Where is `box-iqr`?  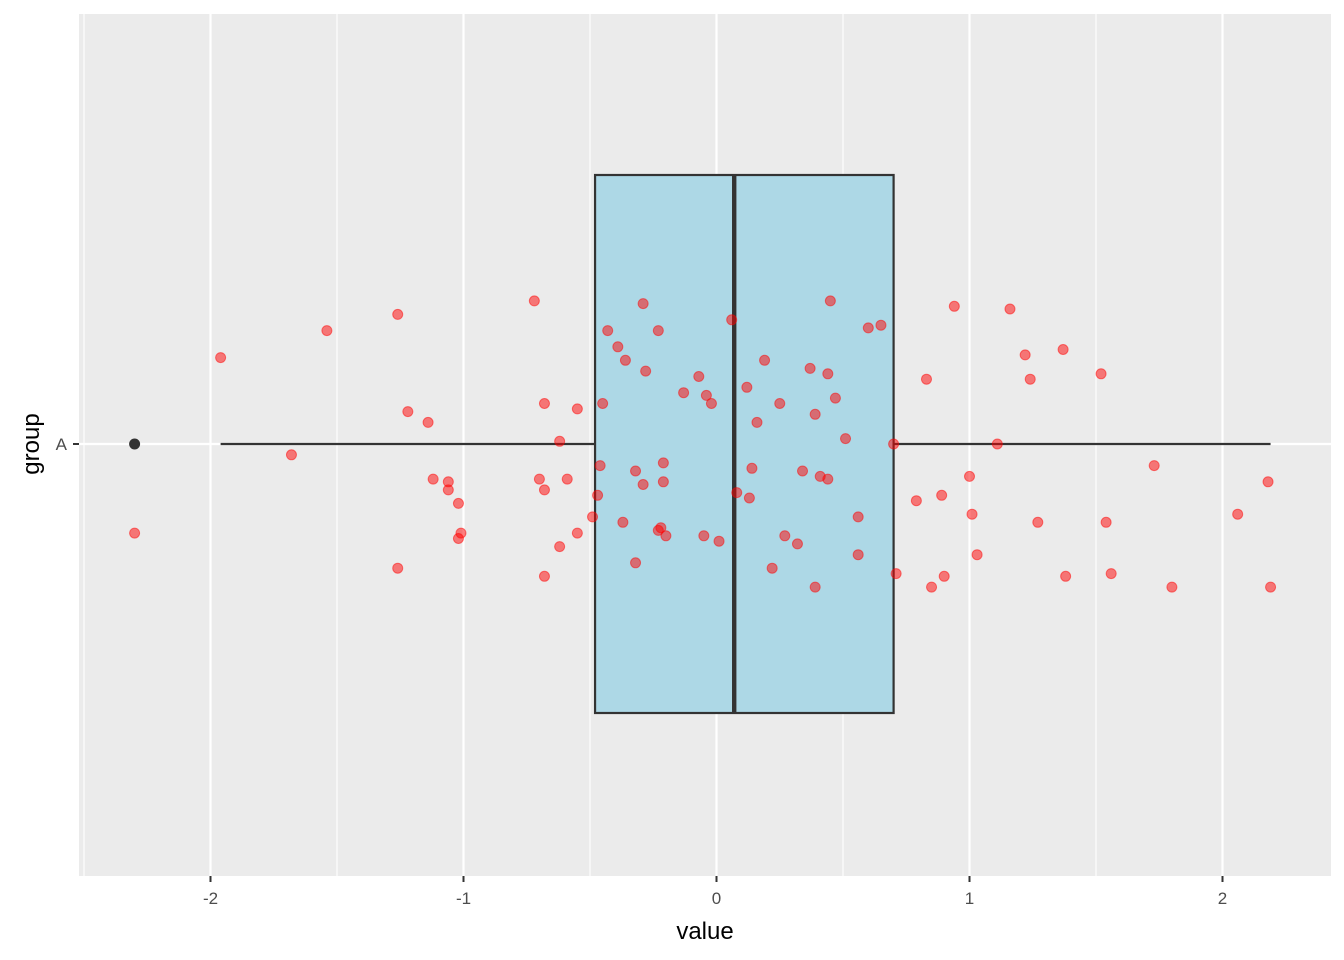
box-iqr is located at coordinates (744, 444).